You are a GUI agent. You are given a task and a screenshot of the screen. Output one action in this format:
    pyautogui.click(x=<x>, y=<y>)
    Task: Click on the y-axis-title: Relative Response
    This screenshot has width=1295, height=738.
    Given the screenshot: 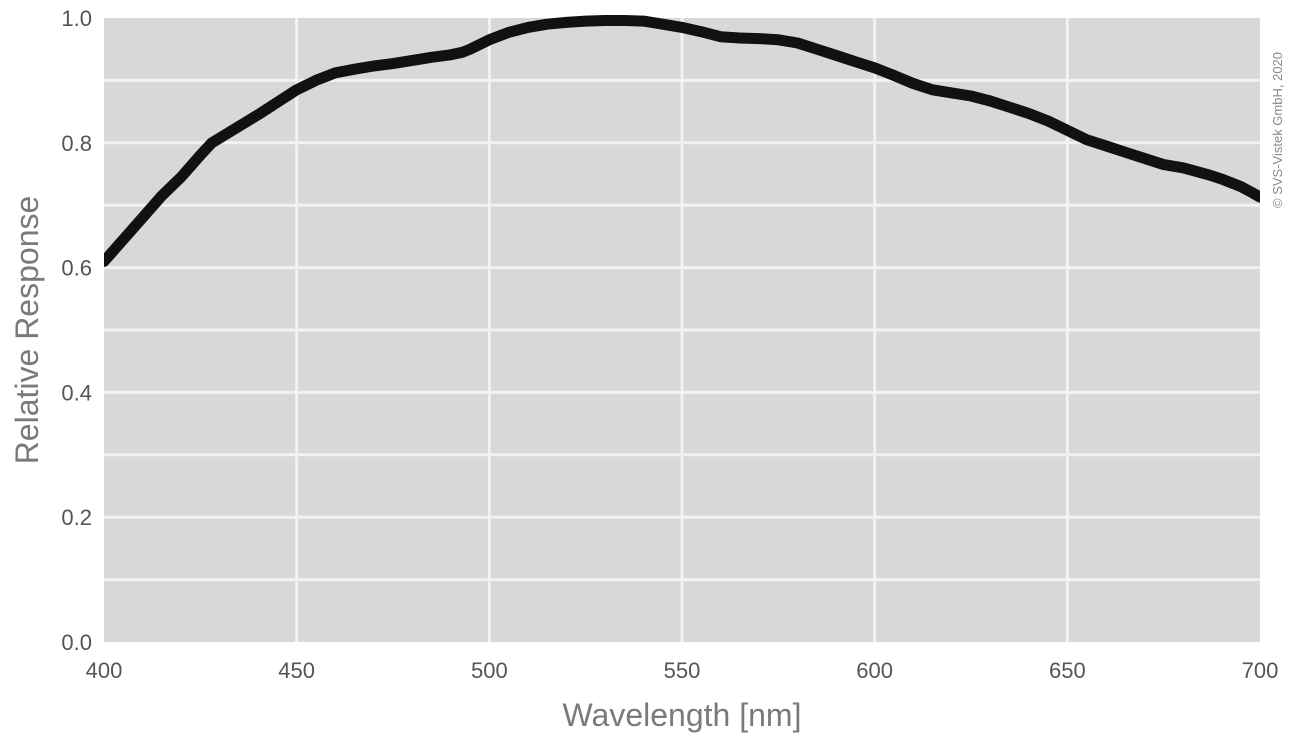 What is the action you would take?
    pyautogui.click(x=27, y=330)
    